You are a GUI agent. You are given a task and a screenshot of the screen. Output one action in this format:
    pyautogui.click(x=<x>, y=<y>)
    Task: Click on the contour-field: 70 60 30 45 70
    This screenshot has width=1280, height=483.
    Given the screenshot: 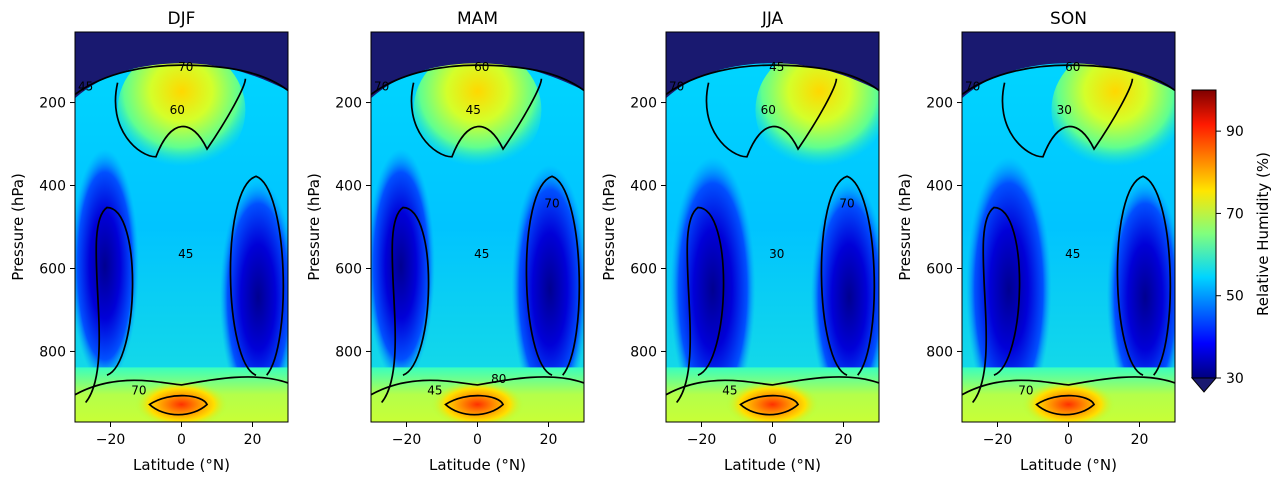 What is the action you would take?
    pyautogui.click(x=1068, y=227)
    